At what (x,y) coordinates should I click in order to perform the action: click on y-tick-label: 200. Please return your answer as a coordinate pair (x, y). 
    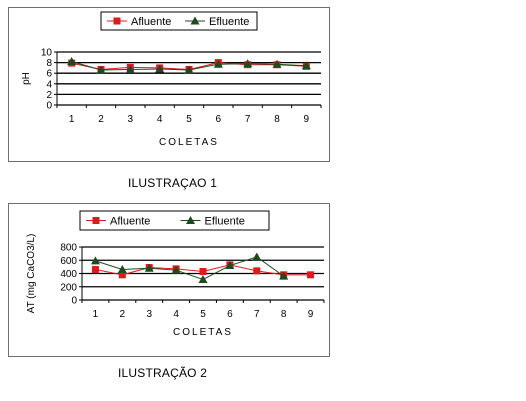
    Looking at the image, I should click on (68, 287).